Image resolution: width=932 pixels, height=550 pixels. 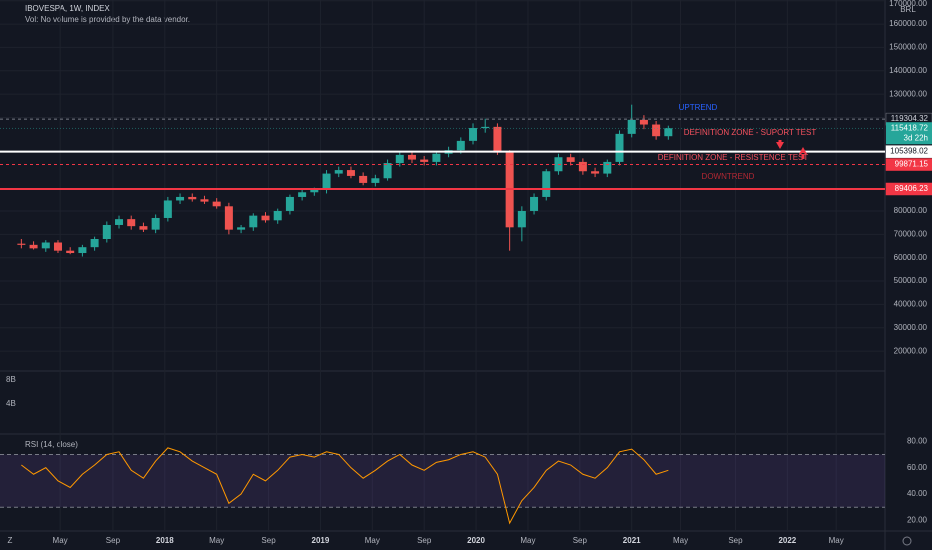 What do you see at coordinates (787, 540) in the screenshot?
I see `x-tick-label: 2022` at bounding box center [787, 540].